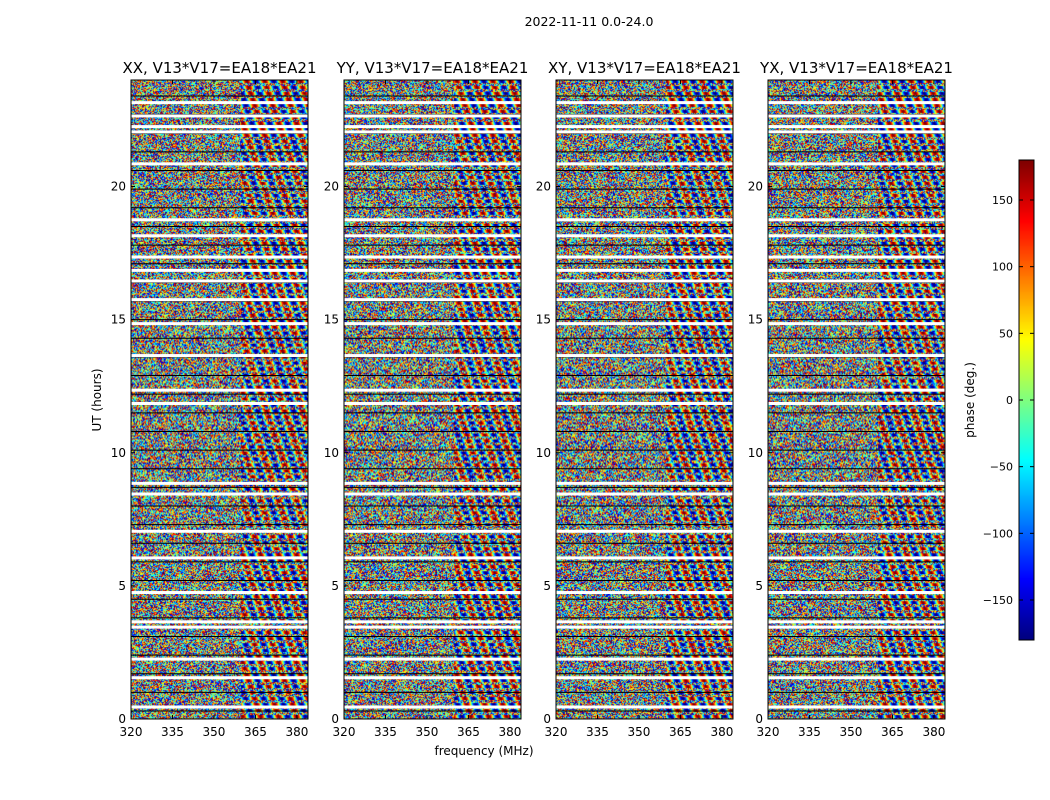 The image size is (1050, 800). What do you see at coordinates (589, 21) in the screenshot?
I see `figure-title: 2022-11-11 0.0-24.0` at bounding box center [589, 21].